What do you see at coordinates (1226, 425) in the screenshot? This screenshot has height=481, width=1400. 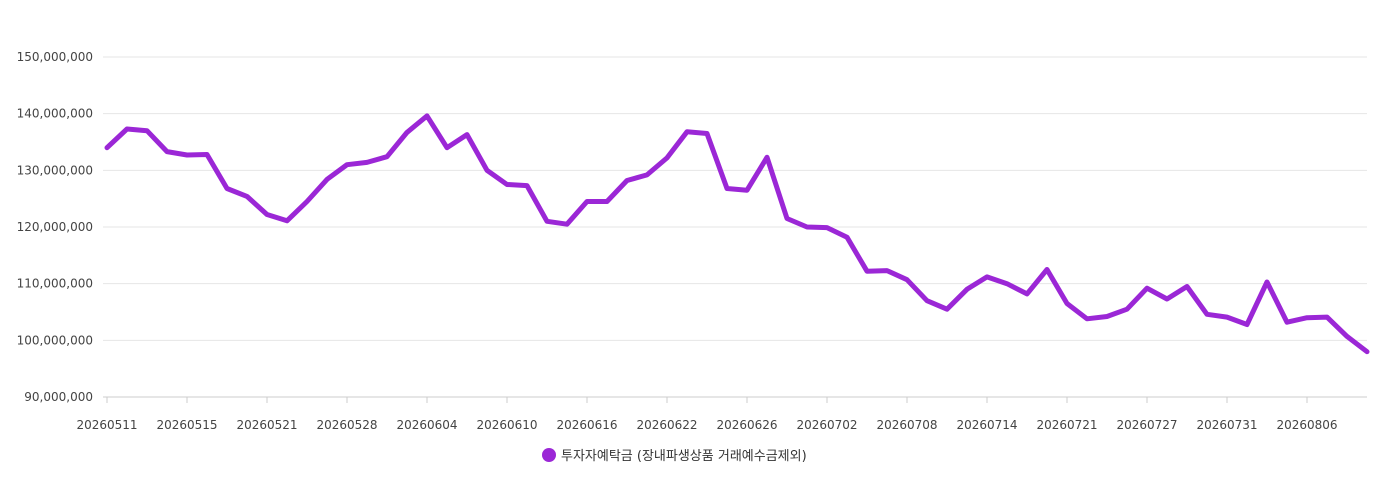 I see `x-tick-label: 20260731` at bounding box center [1226, 425].